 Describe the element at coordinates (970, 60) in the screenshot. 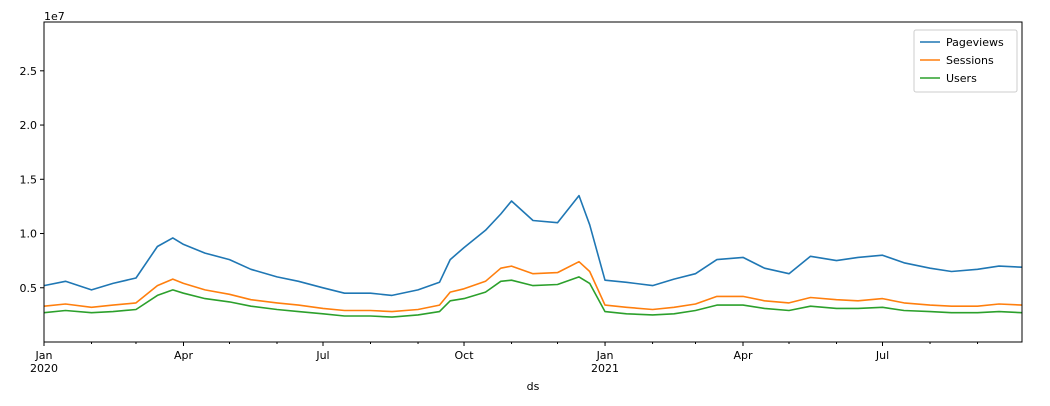

I see `legend-label-sessions: Sessions` at that location.